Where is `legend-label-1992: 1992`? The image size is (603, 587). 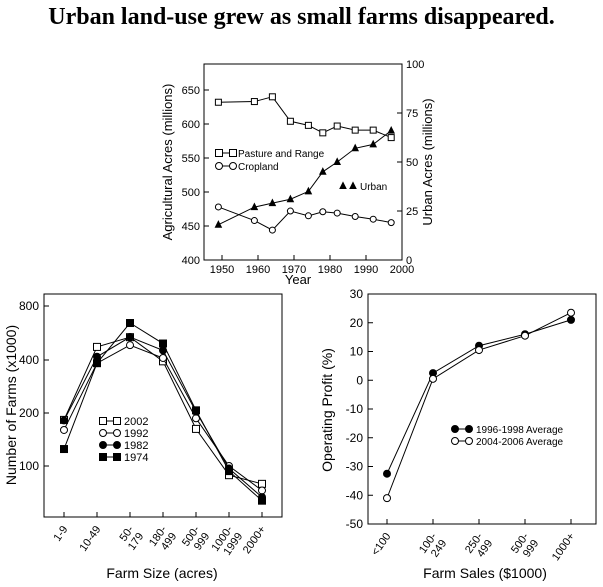
legend-label-1992: 1992 is located at coordinates (136, 434).